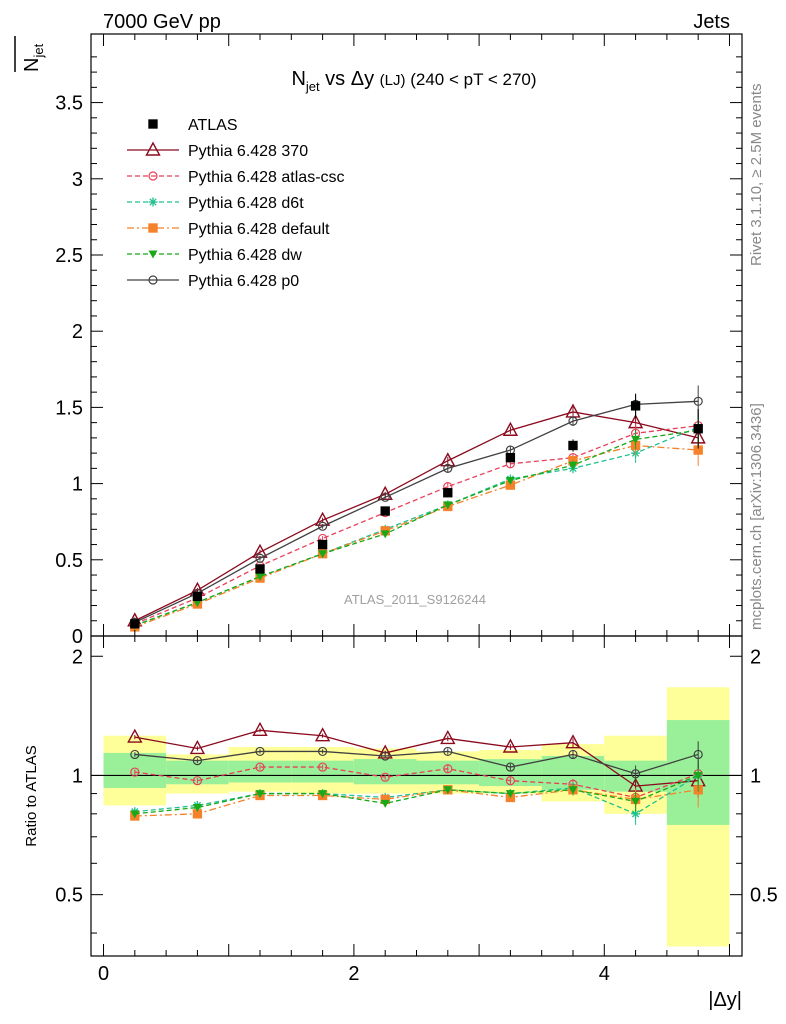  I want to click on y-tick-label: 2, so click(77, 332).